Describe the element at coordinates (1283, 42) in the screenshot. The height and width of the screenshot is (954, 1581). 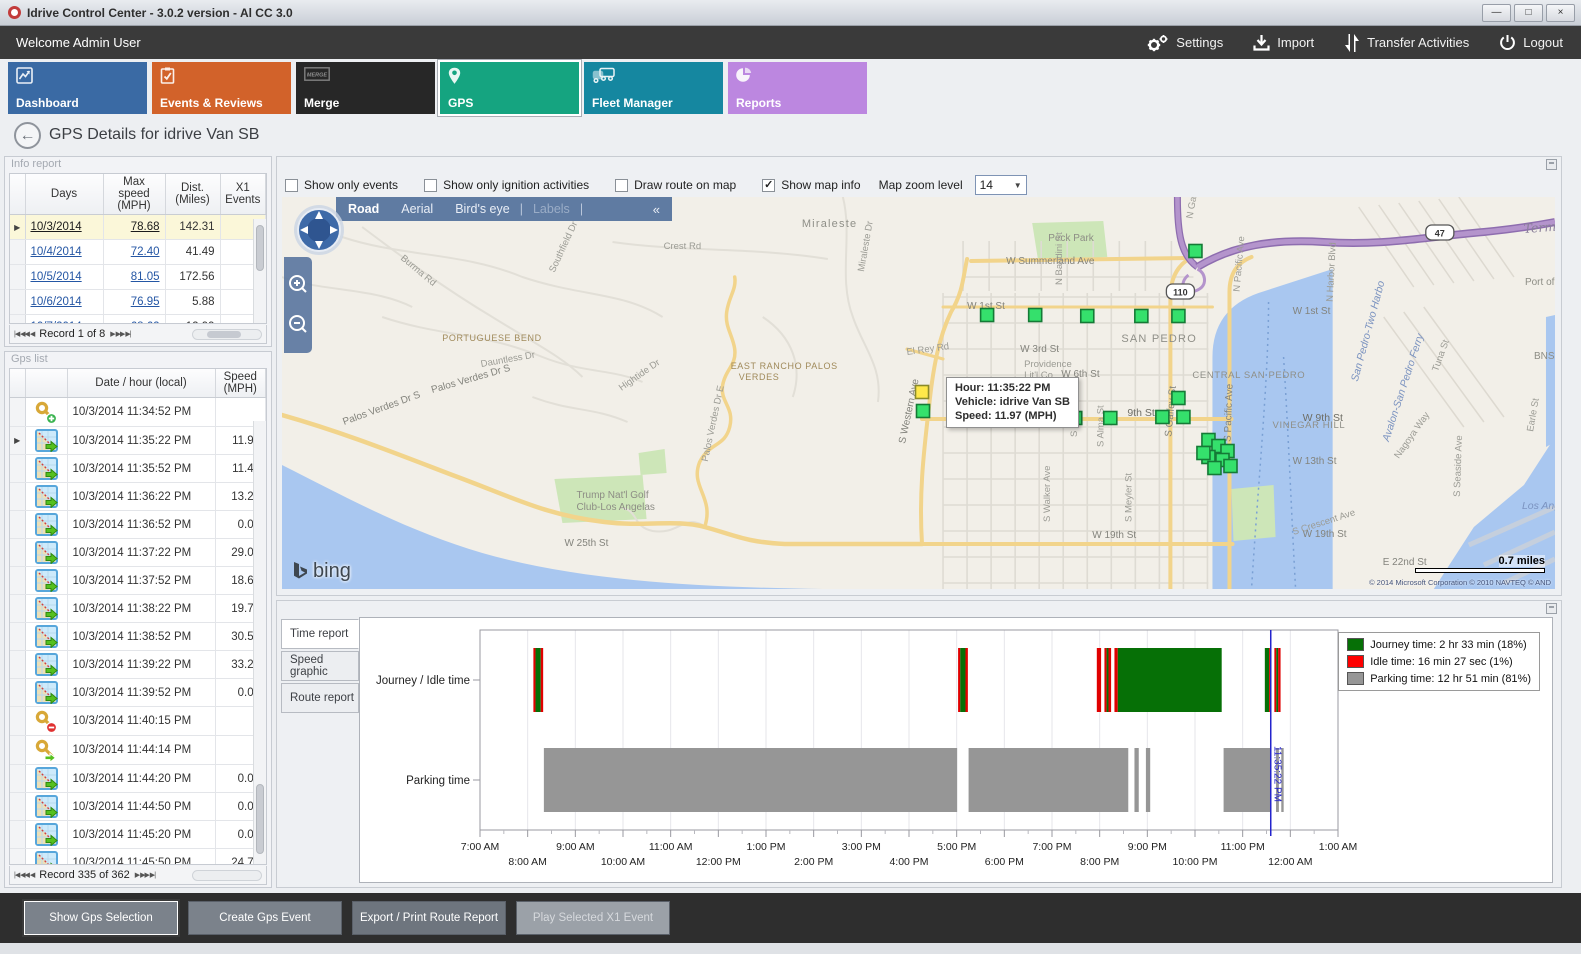
I see `import-action: Import` at that location.